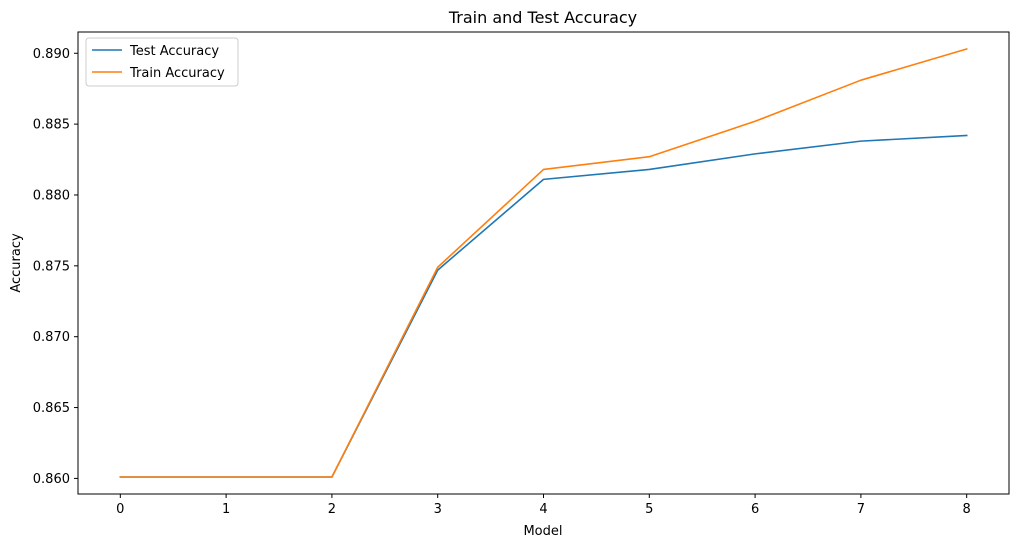  I want to click on y-axis: 0.860 0.865 0.870 0.875 0.880 0.885 0.890, so click(55, 267).